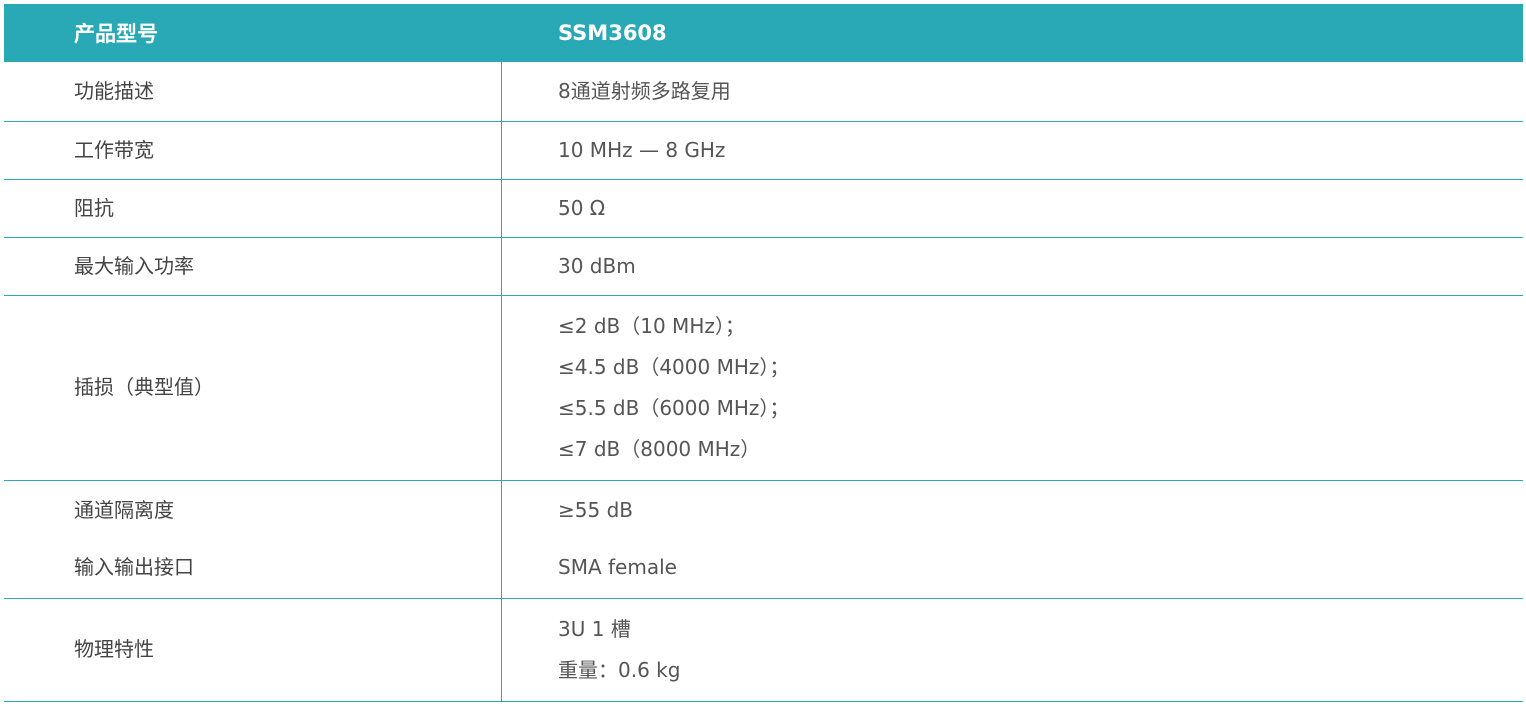  I want to click on row-label: 最大输入功率, so click(134, 267).